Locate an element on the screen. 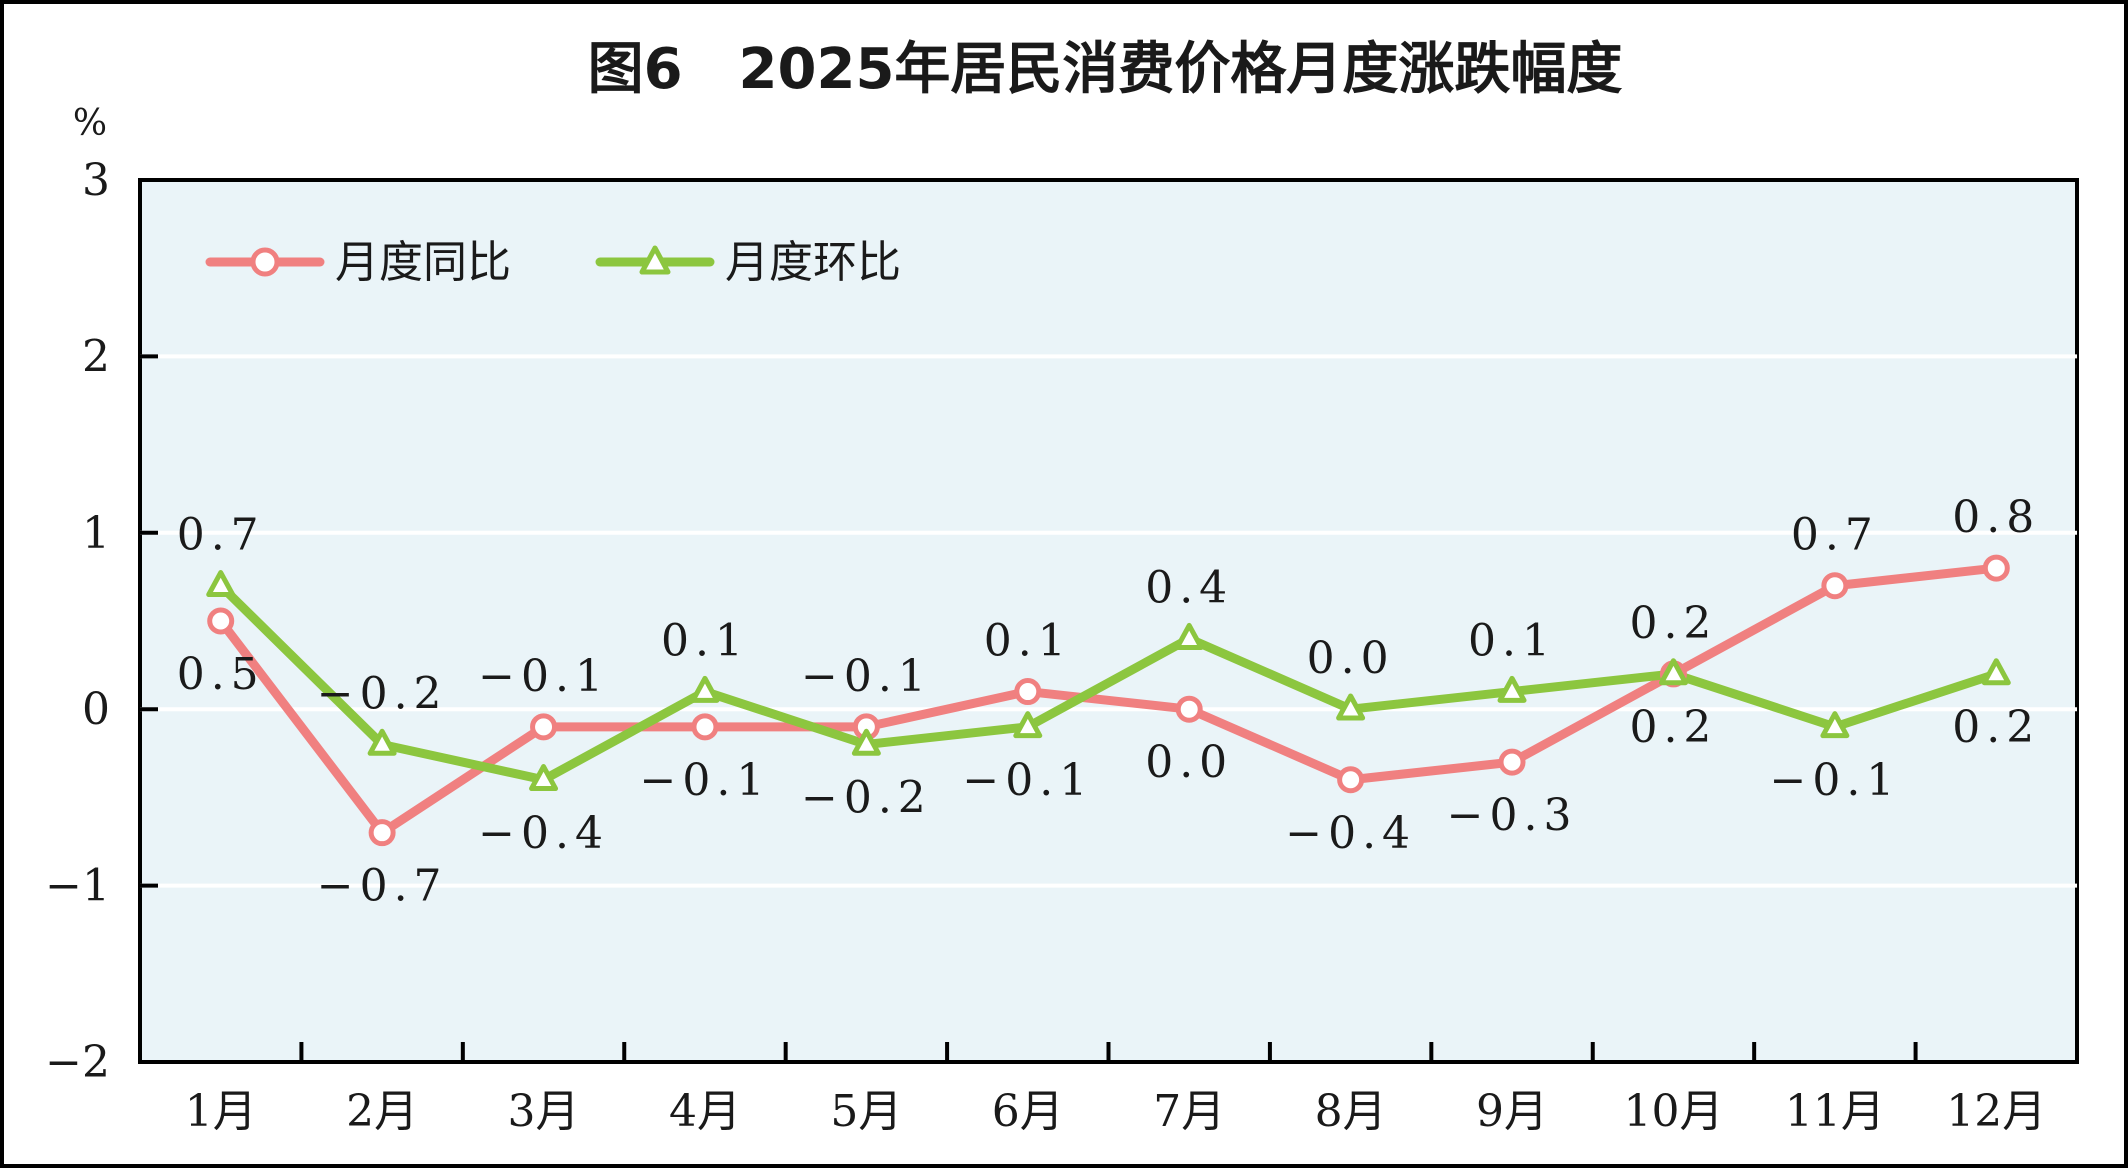  legend-label: 月度同比 is located at coordinates (423, 262).